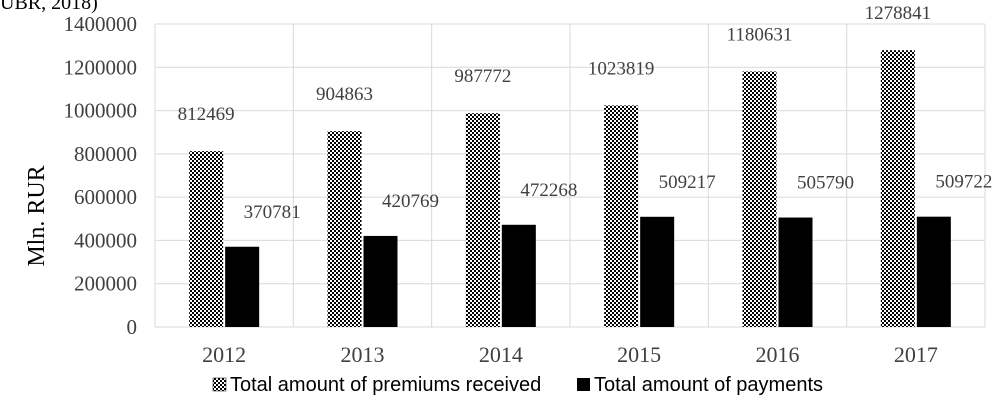 Image resolution: width=1004 pixels, height=398 pixels. What do you see at coordinates (101, 24) in the screenshot?
I see `y-tick-label: 1400000` at bounding box center [101, 24].